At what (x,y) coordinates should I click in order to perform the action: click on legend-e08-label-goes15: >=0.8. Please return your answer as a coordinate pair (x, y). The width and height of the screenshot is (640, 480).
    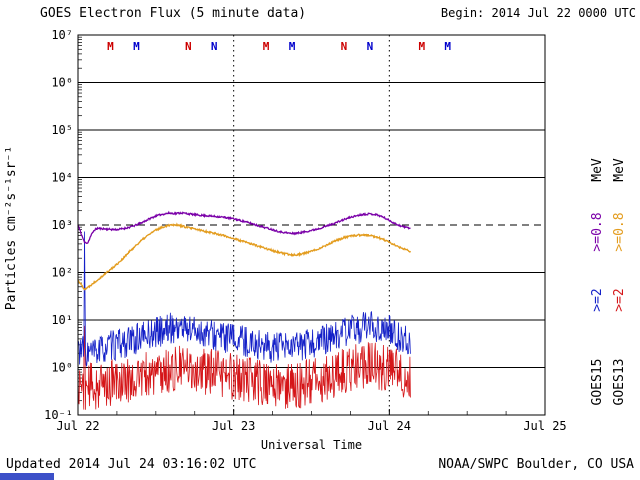
    Looking at the image, I should click on (597, 231).